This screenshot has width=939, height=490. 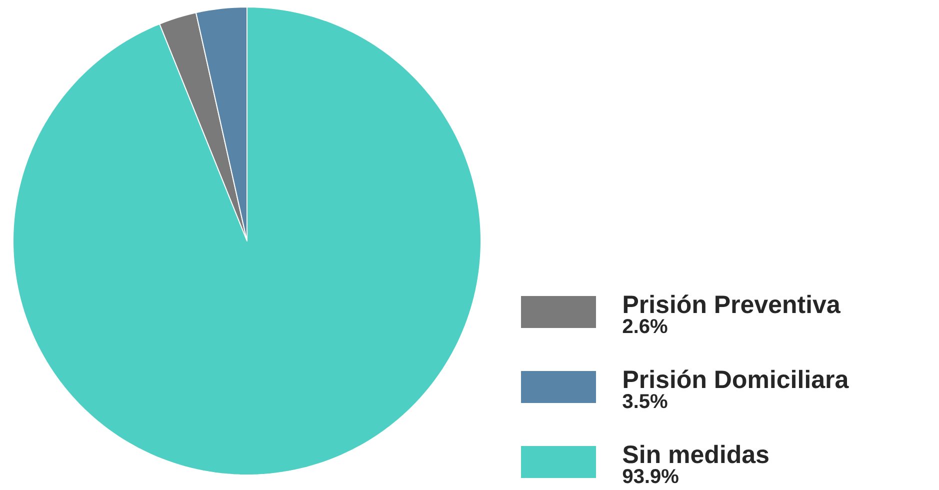 What do you see at coordinates (645, 401) in the screenshot?
I see `data-label: 3.5%` at bounding box center [645, 401].